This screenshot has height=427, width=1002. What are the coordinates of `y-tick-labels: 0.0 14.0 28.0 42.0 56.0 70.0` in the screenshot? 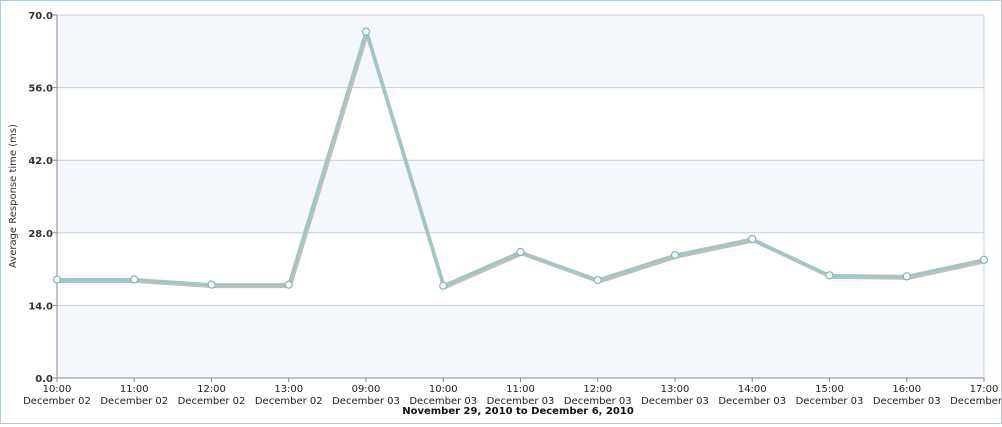 It's located at (40, 198).